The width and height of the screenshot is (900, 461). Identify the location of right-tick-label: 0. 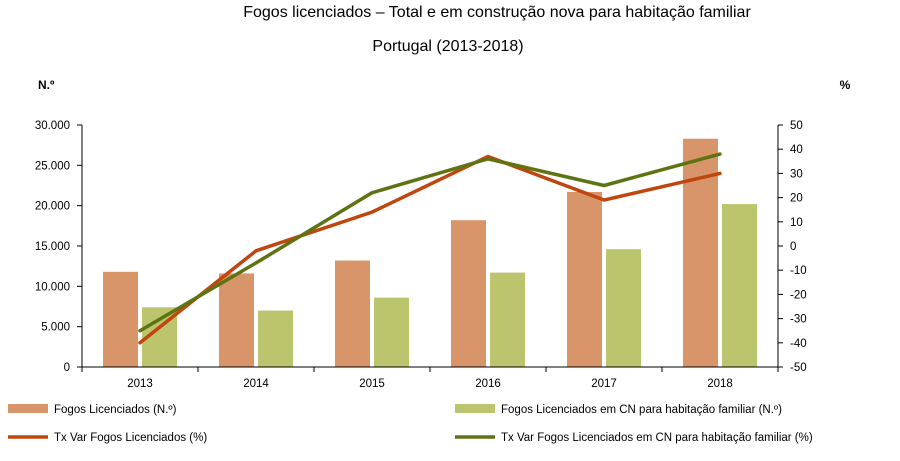
(793, 247).